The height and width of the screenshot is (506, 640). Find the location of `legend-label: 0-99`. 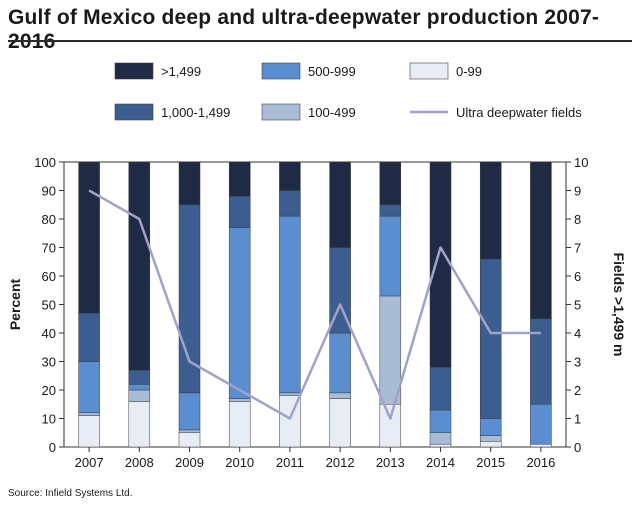

legend-label: 0-99 is located at coordinates (469, 71).